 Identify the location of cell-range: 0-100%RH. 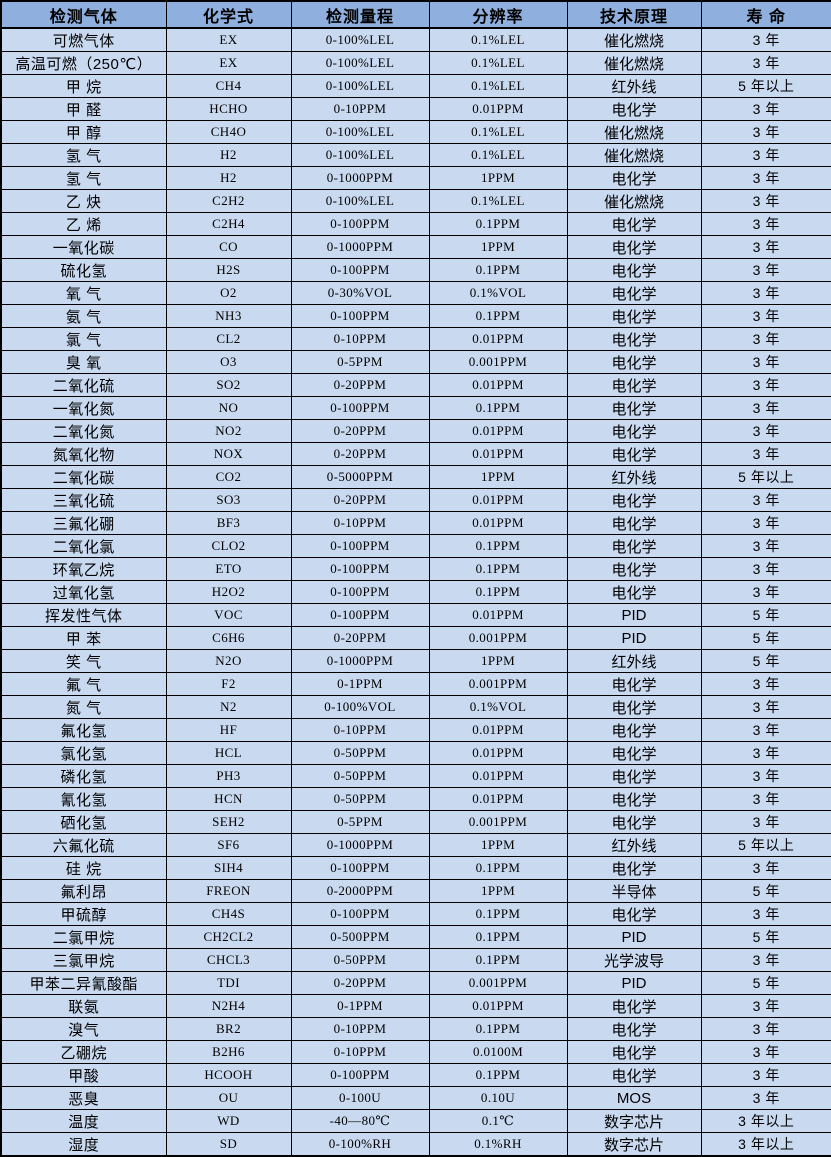
(360, 1144).